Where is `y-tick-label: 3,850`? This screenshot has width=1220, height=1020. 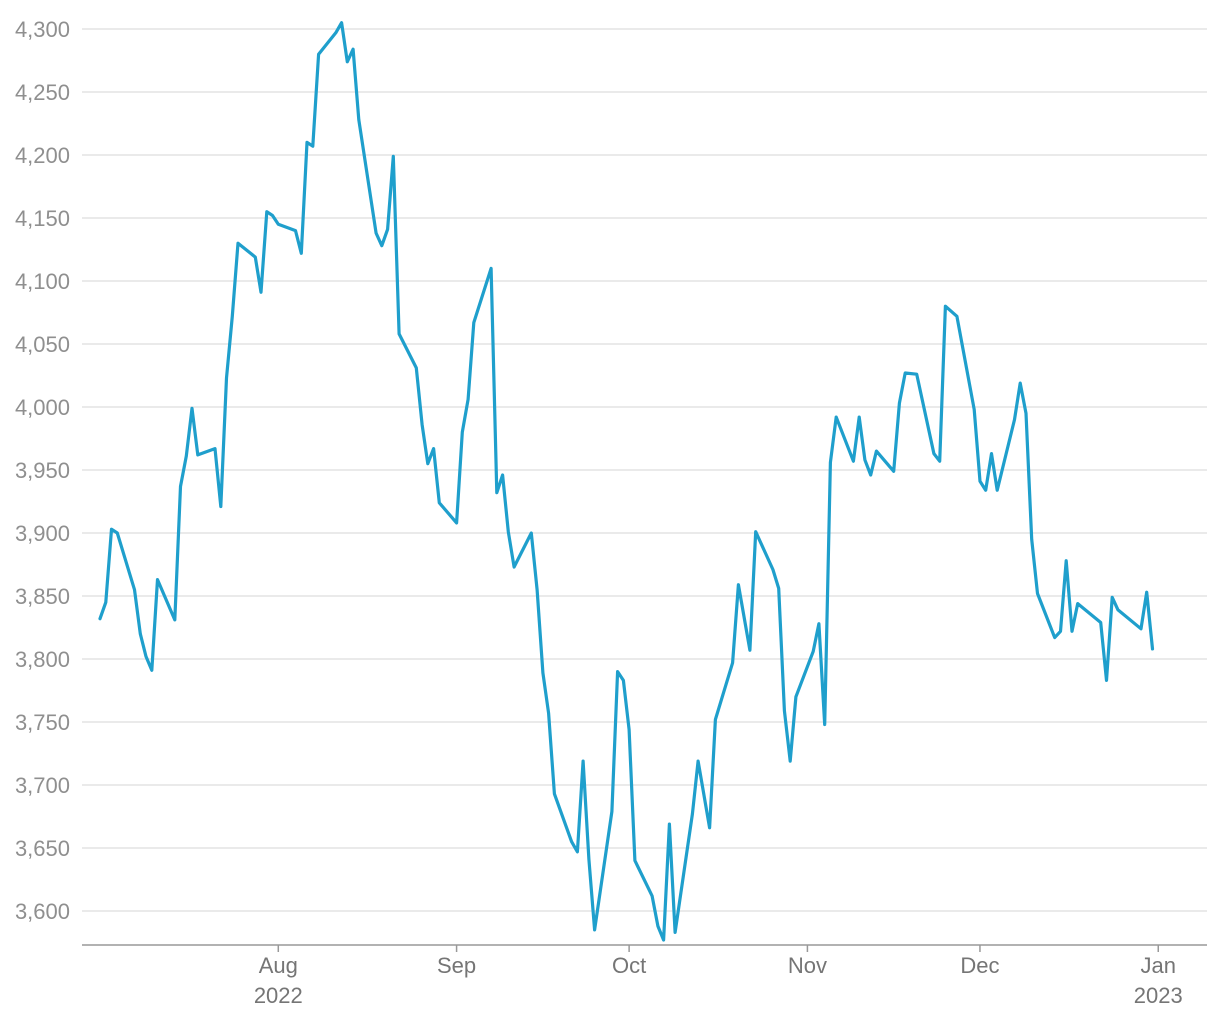
y-tick-label: 3,850 is located at coordinates (42, 596).